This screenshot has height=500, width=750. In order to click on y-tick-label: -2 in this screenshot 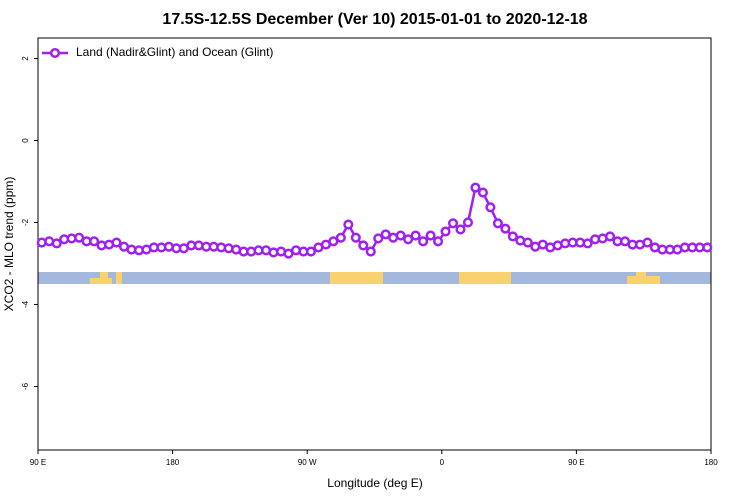, I will do `click(25, 222)`.